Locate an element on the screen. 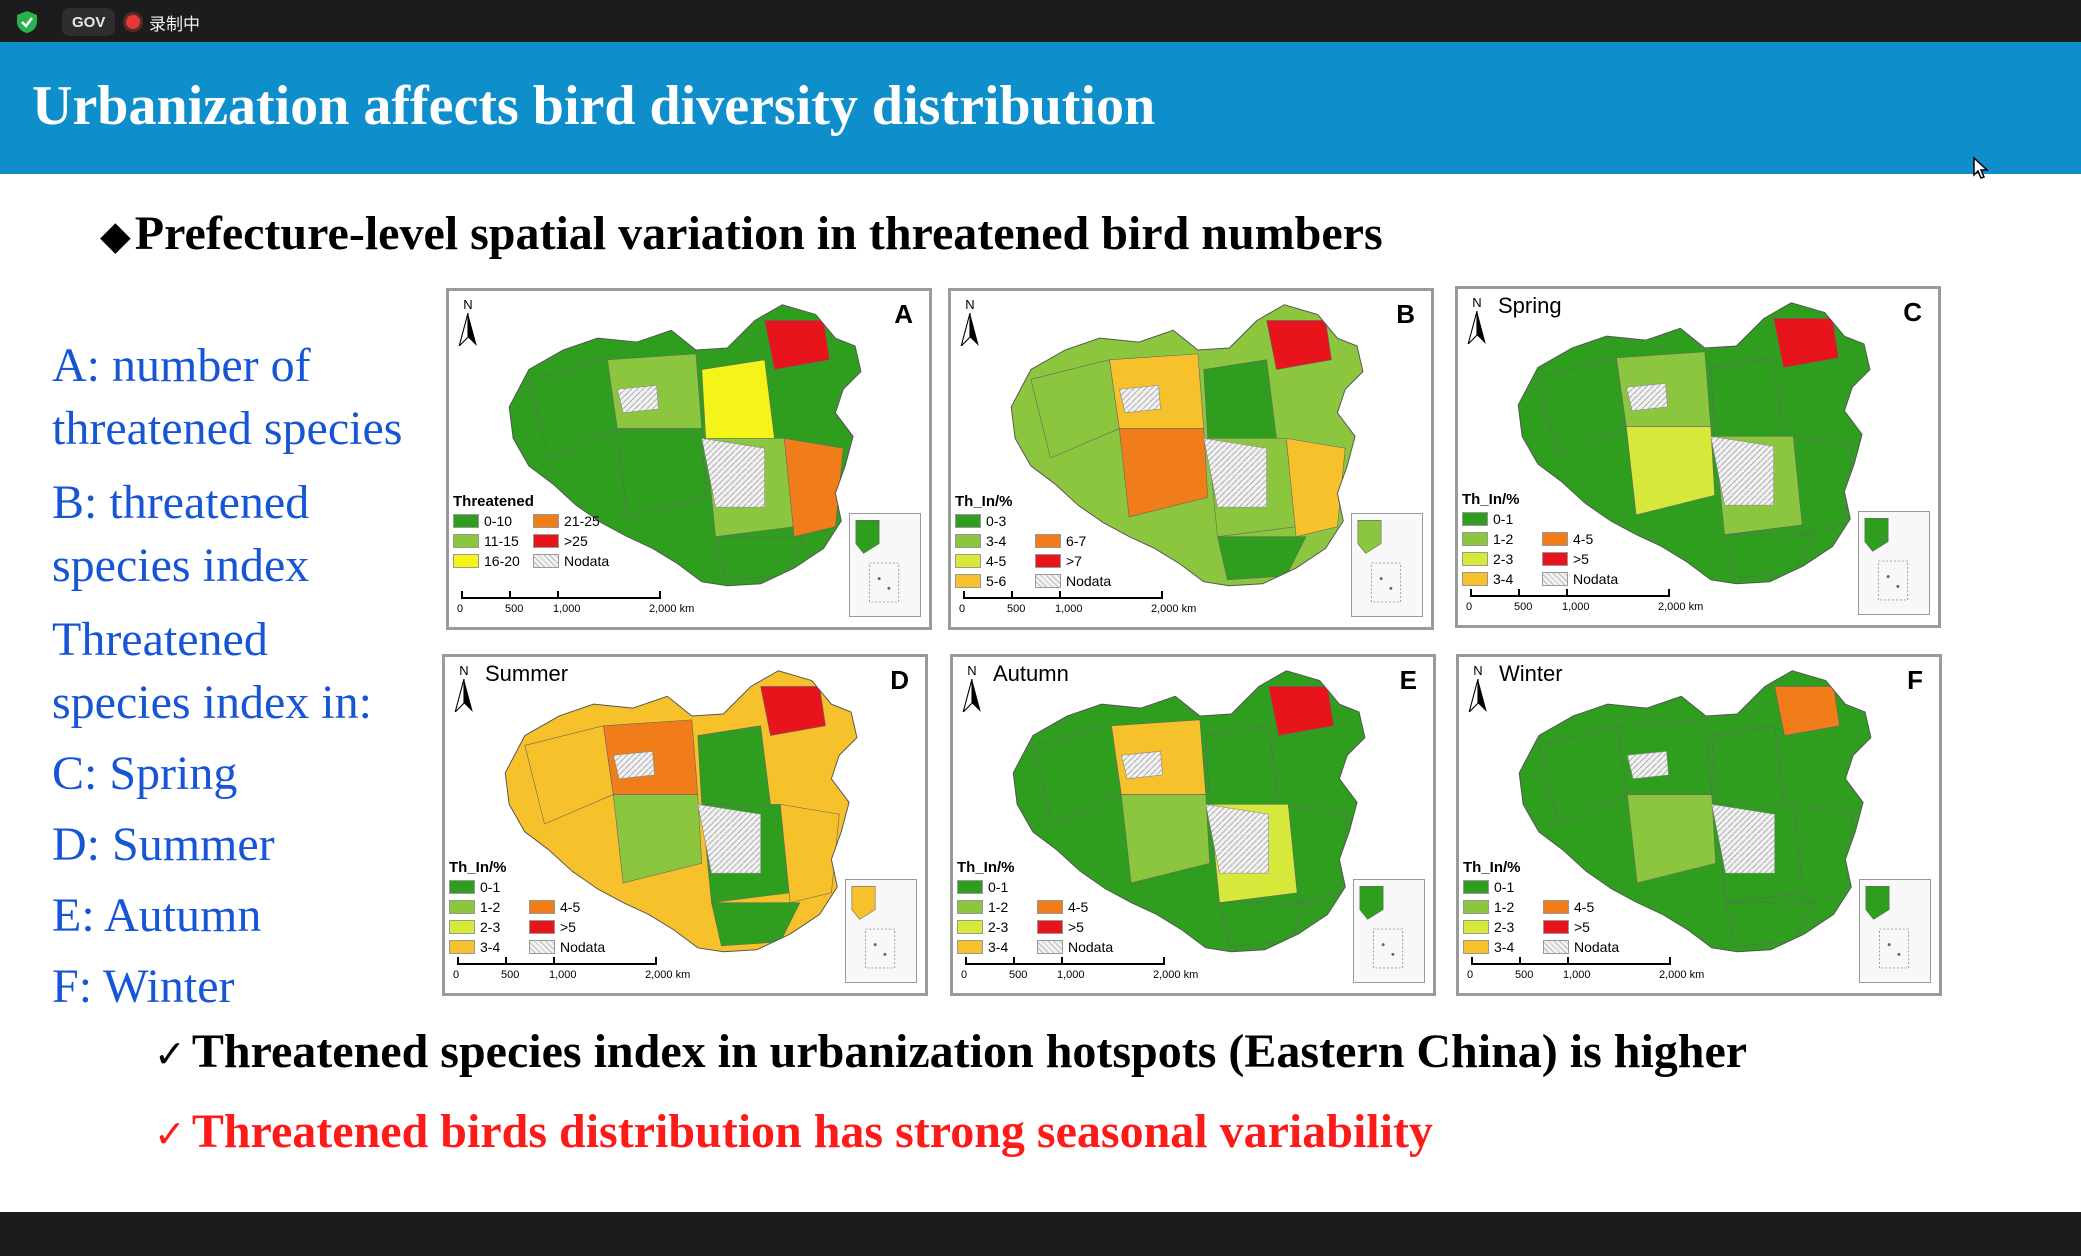 The width and height of the screenshot is (2081, 1256). legend-title: Th_In/% is located at coordinates (1491, 499).